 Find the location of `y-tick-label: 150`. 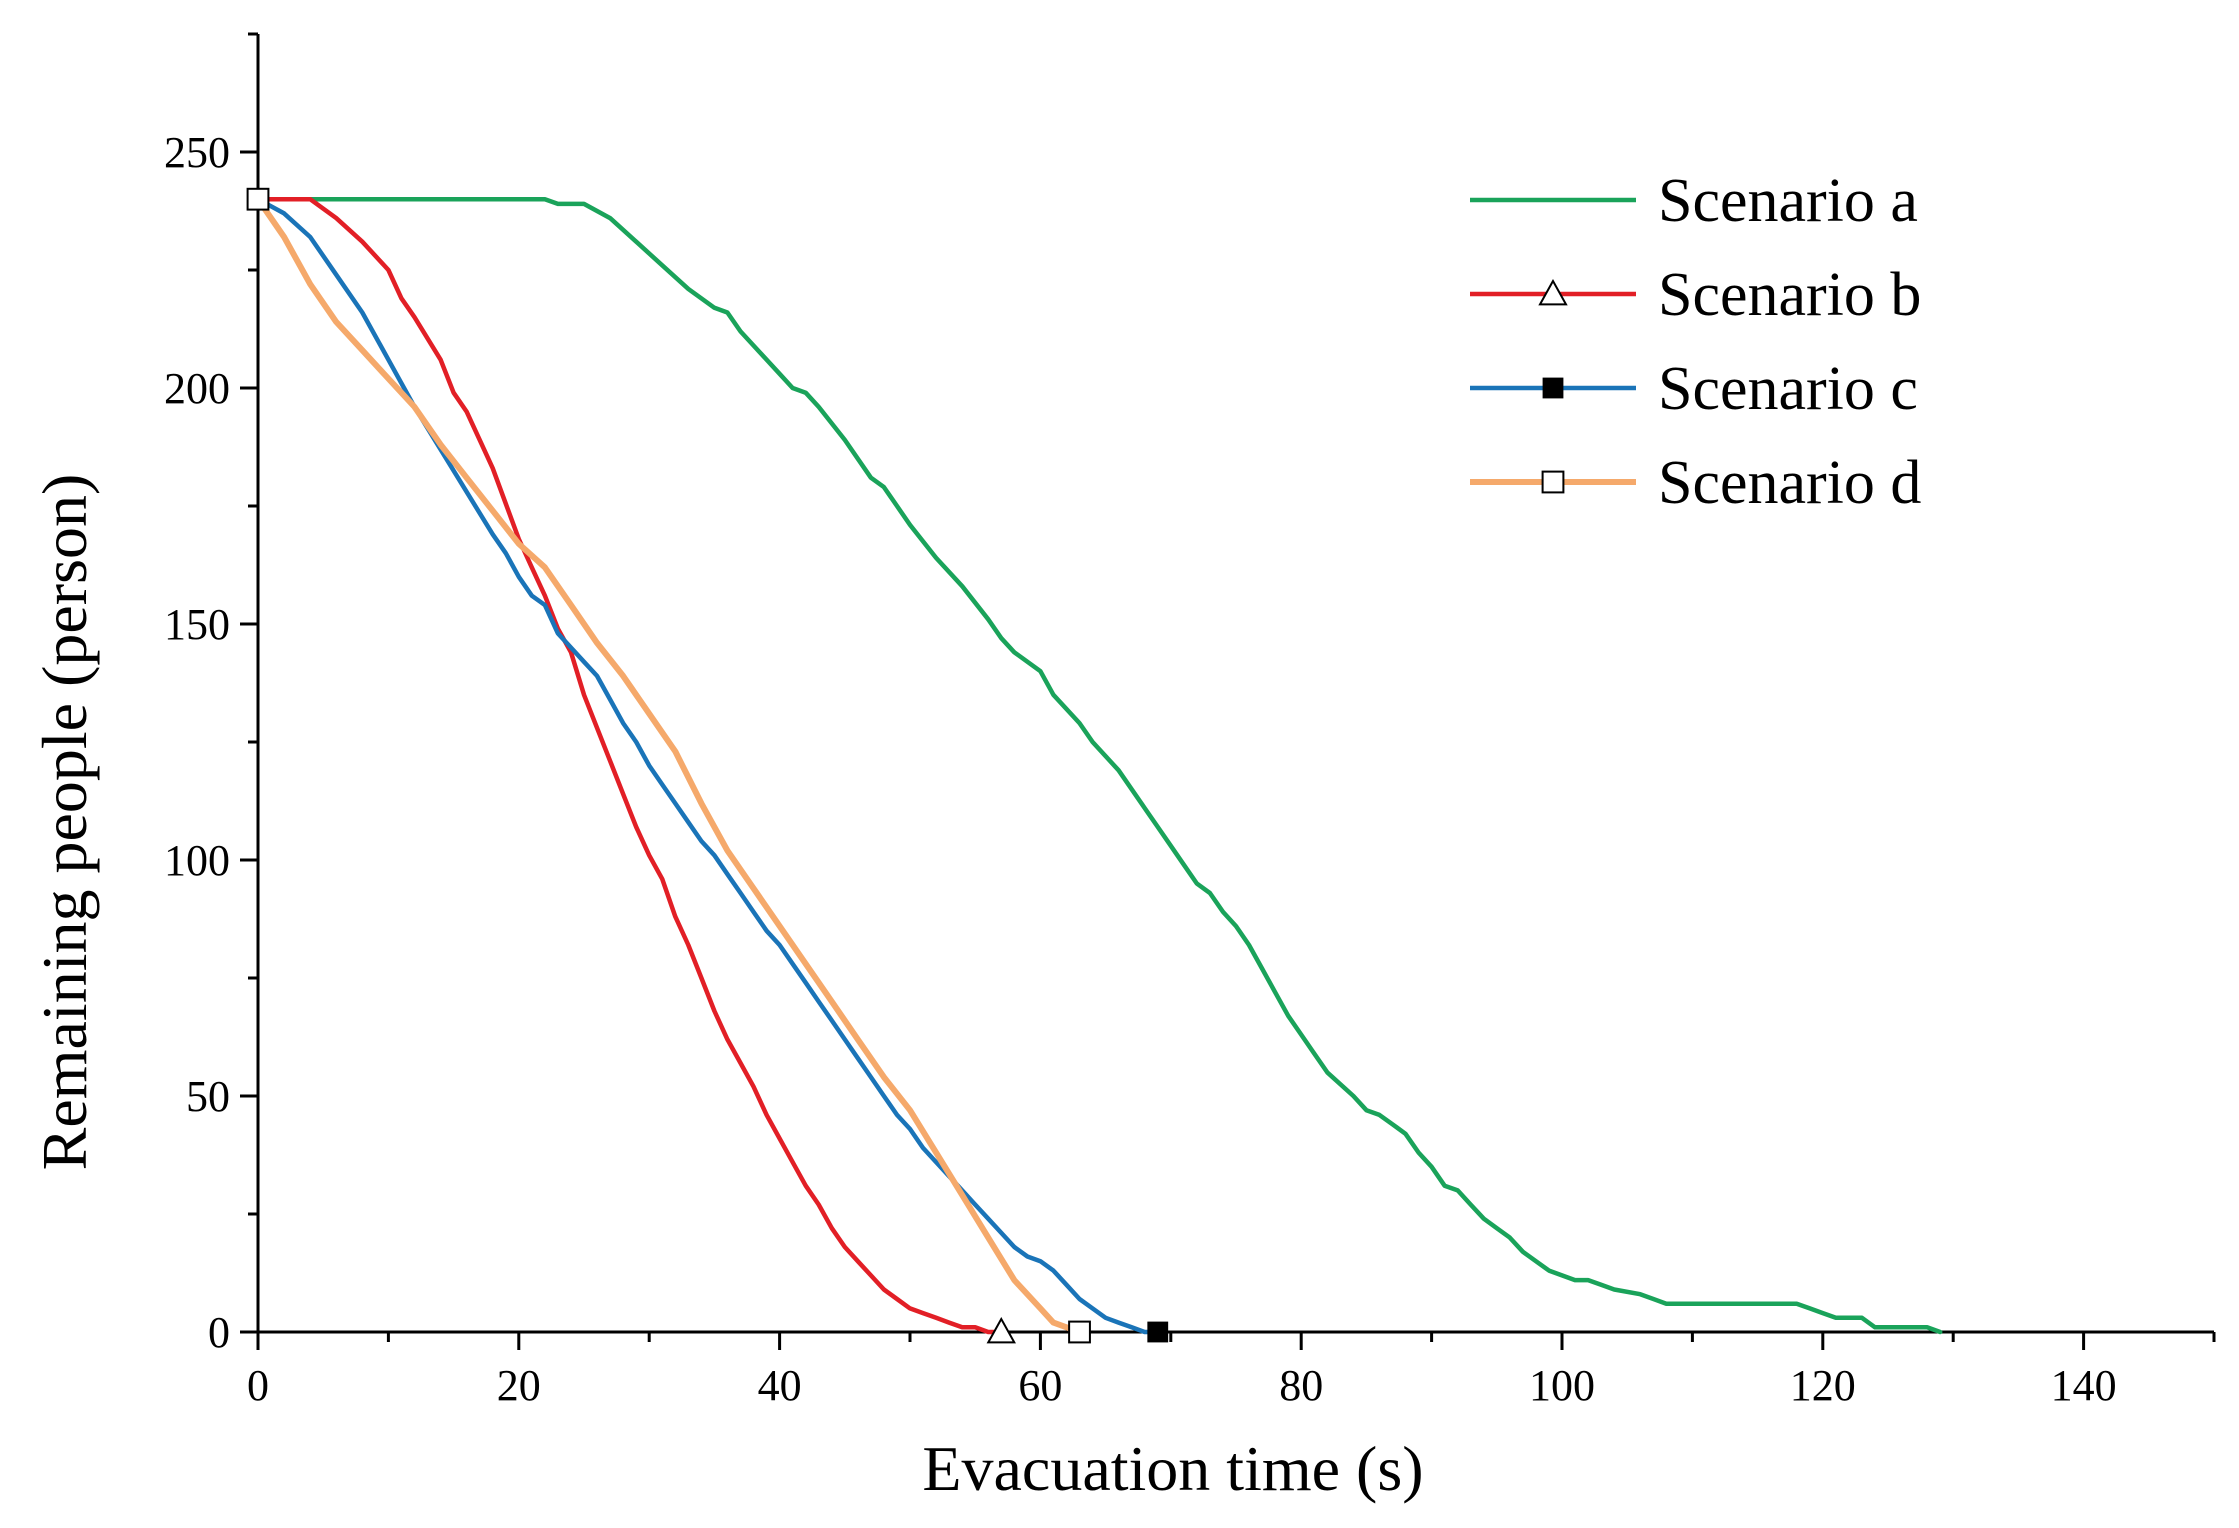

y-tick-label: 150 is located at coordinates (197, 624).